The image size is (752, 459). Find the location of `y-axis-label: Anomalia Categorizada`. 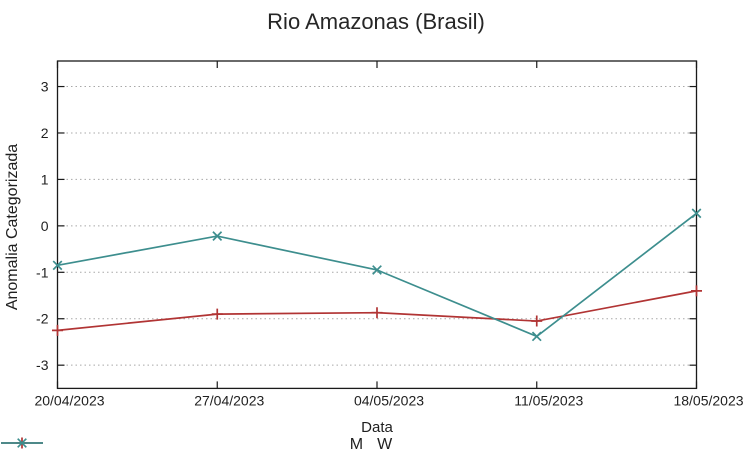

y-axis-label: Anomalia Categorizada is located at coordinates (12, 227).